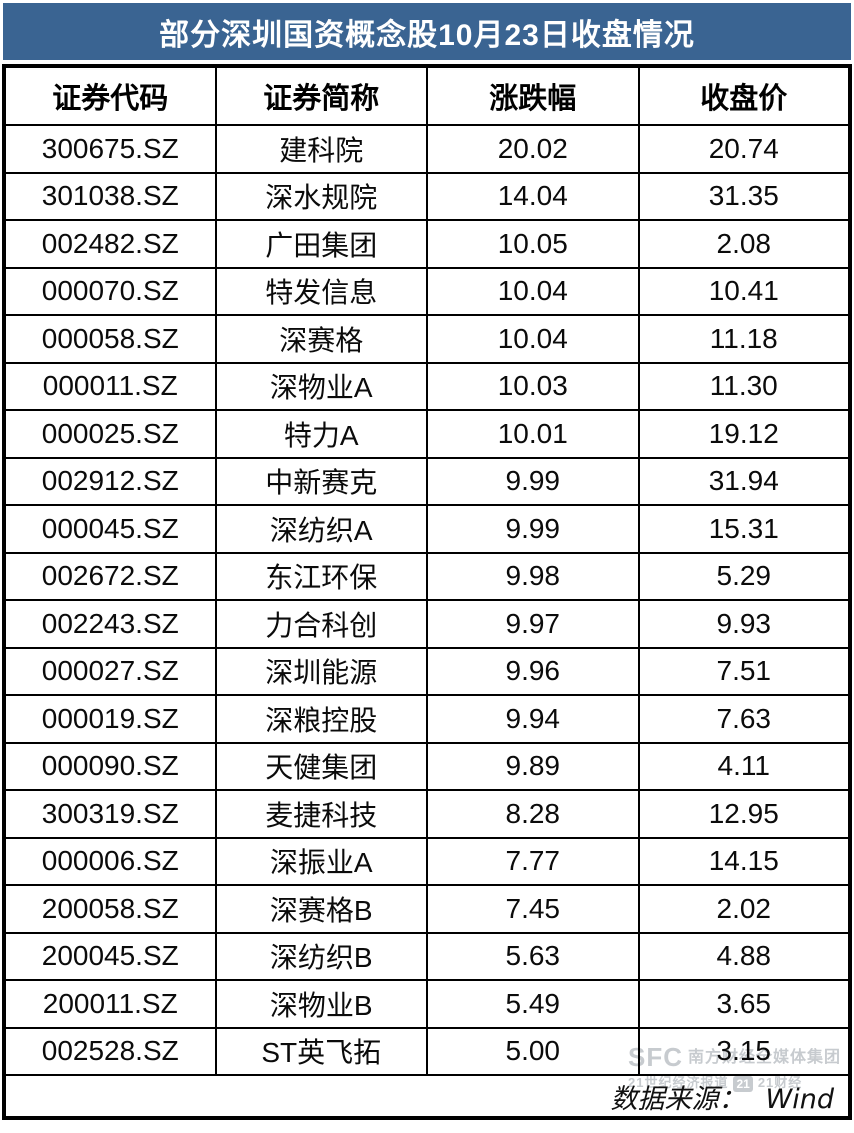 This screenshot has height=1133, width=854. What do you see at coordinates (533, 624) in the screenshot?
I see `cell-change-percent: 9.97` at bounding box center [533, 624].